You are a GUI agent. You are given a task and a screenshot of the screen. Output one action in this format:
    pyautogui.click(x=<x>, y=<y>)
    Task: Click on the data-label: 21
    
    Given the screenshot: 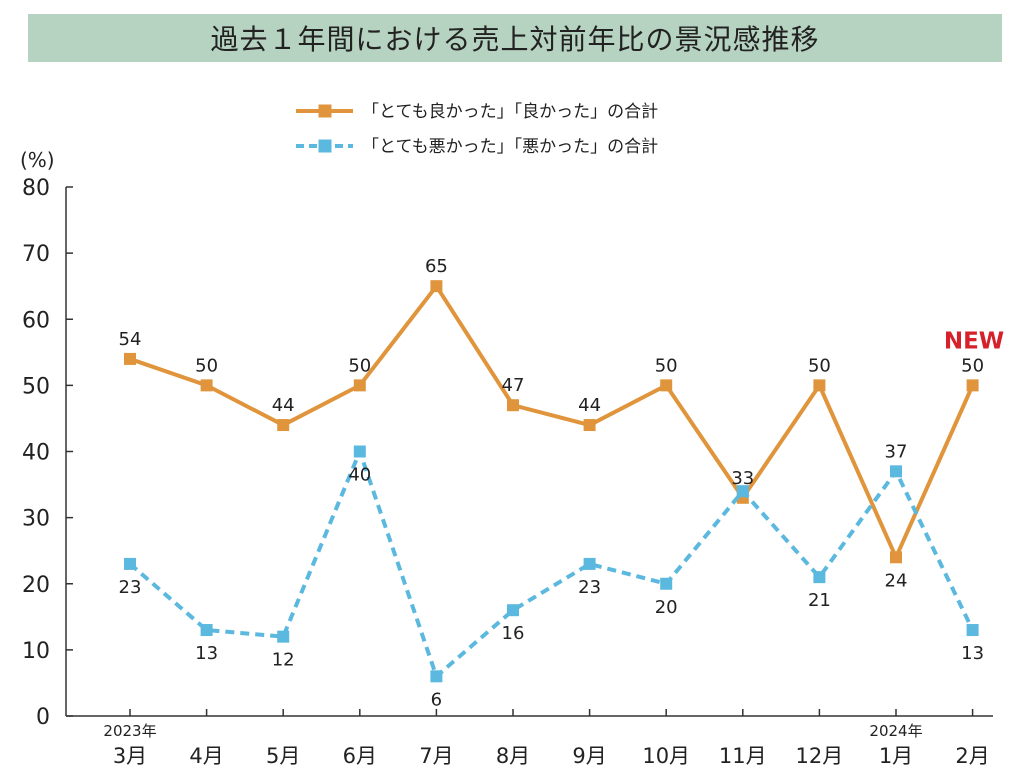 What is the action you would take?
    pyautogui.click(x=819, y=600)
    